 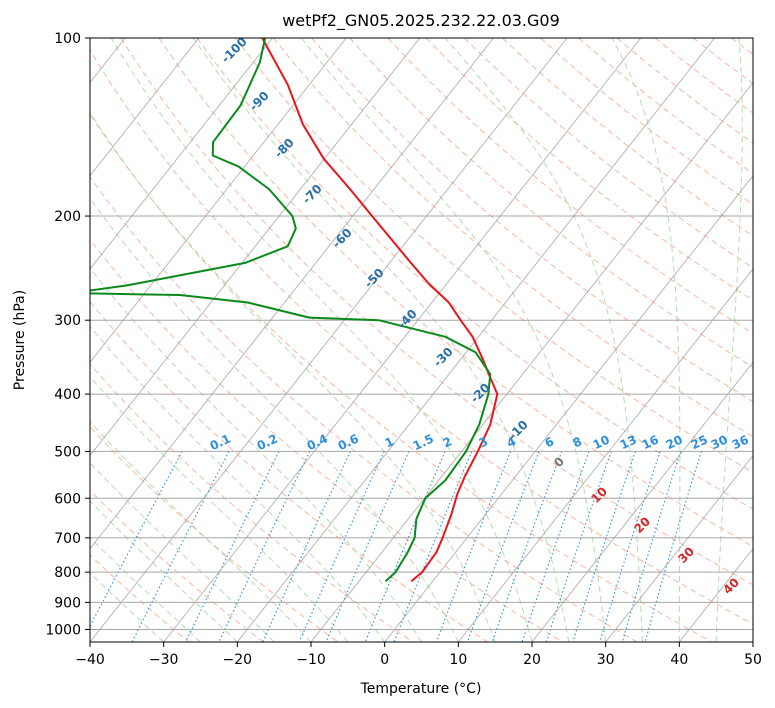 I want to click on x-tick-label: 10, so click(x=458, y=660).